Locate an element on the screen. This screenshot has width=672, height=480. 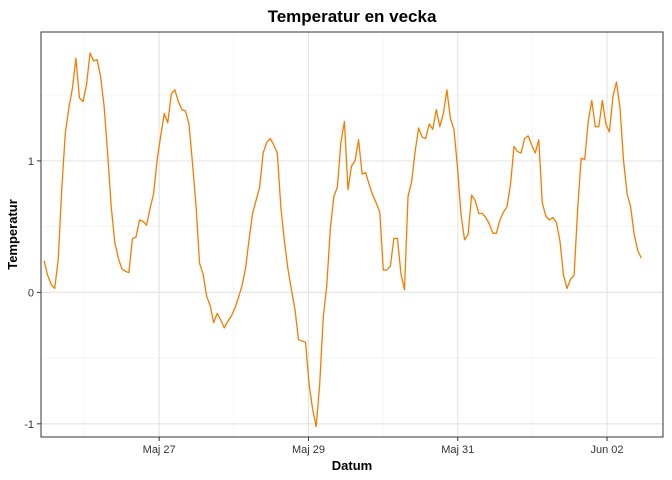
chart-title: Temperatur en vecka is located at coordinates (352, 16).